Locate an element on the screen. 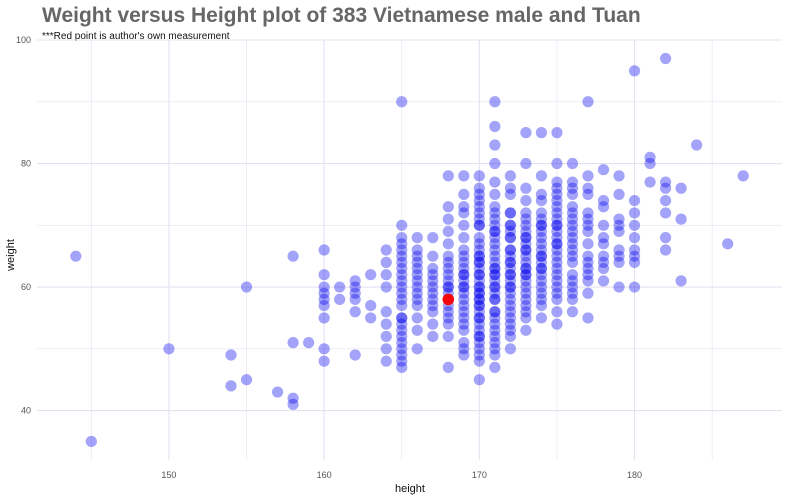 This screenshot has height=500, width=786. highlight-points is located at coordinates (448, 299).